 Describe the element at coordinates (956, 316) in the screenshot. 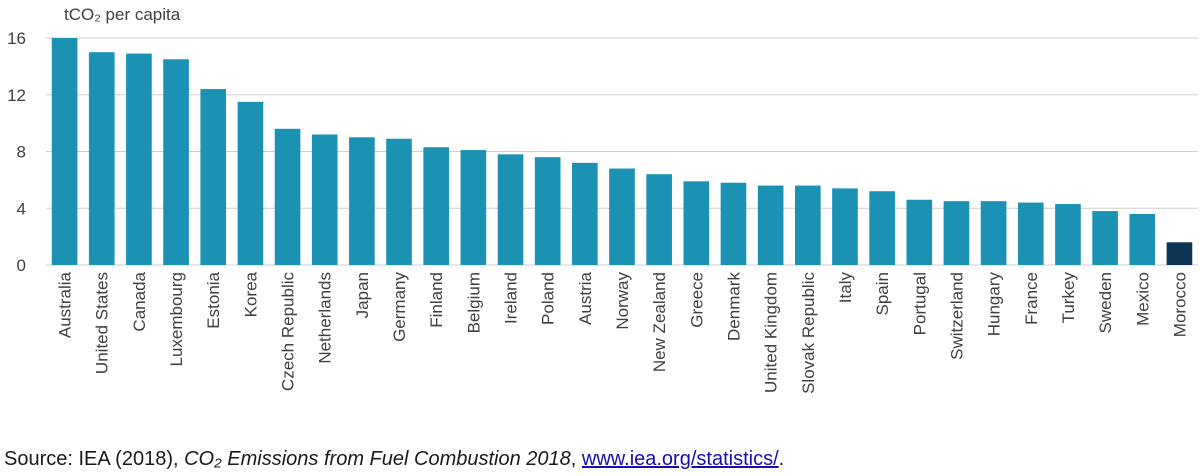

I see `x-tick-label: Switzerland` at that location.